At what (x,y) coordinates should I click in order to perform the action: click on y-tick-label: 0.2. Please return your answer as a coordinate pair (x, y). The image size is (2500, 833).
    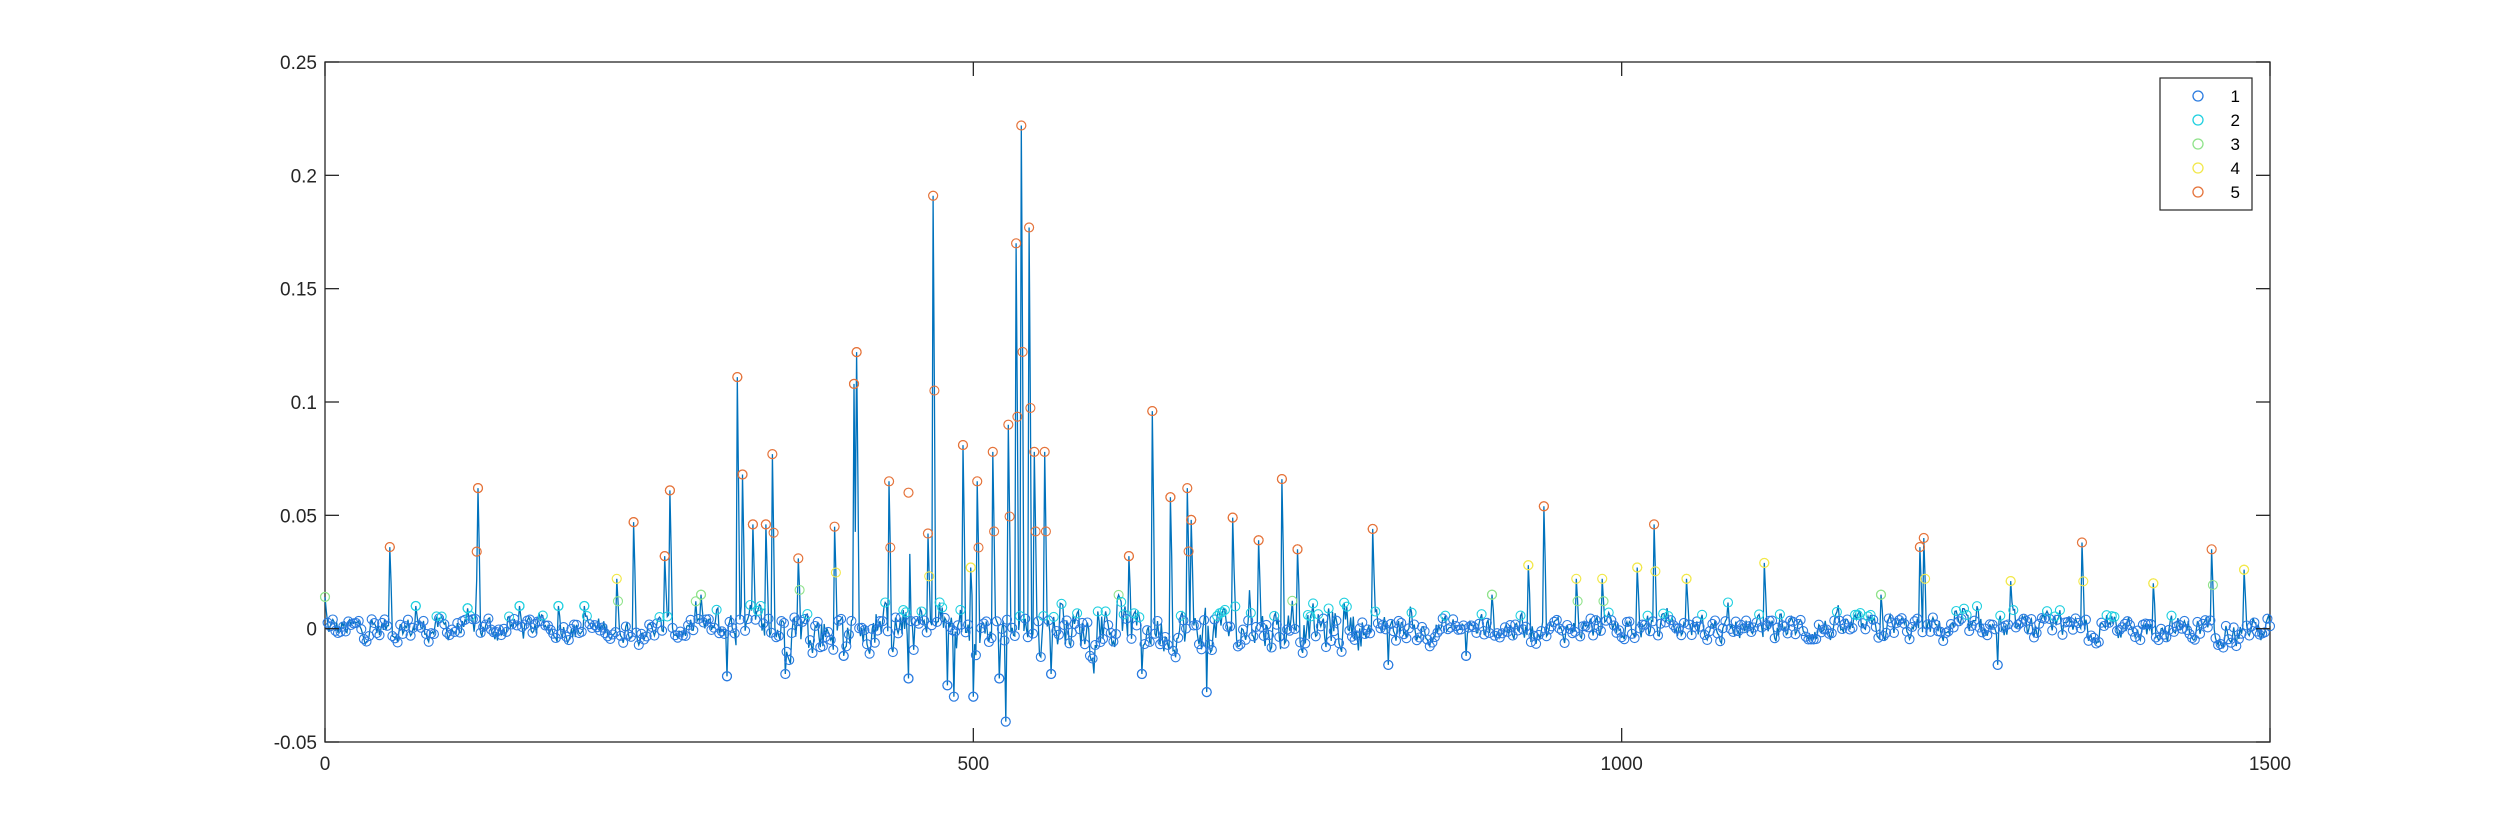
    Looking at the image, I should click on (304, 176).